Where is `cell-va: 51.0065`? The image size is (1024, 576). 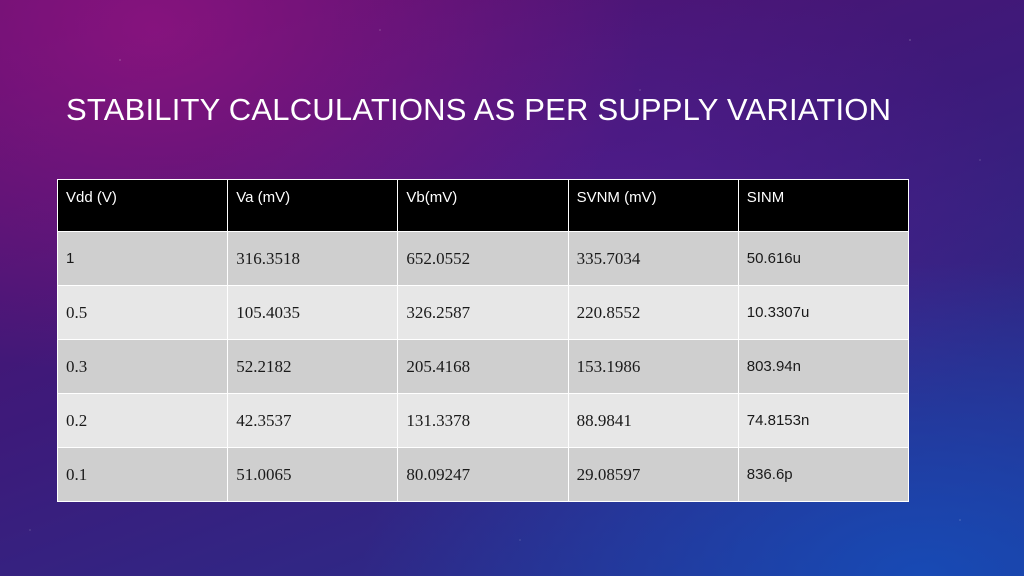
cell-va: 51.0065 is located at coordinates (313, 474).